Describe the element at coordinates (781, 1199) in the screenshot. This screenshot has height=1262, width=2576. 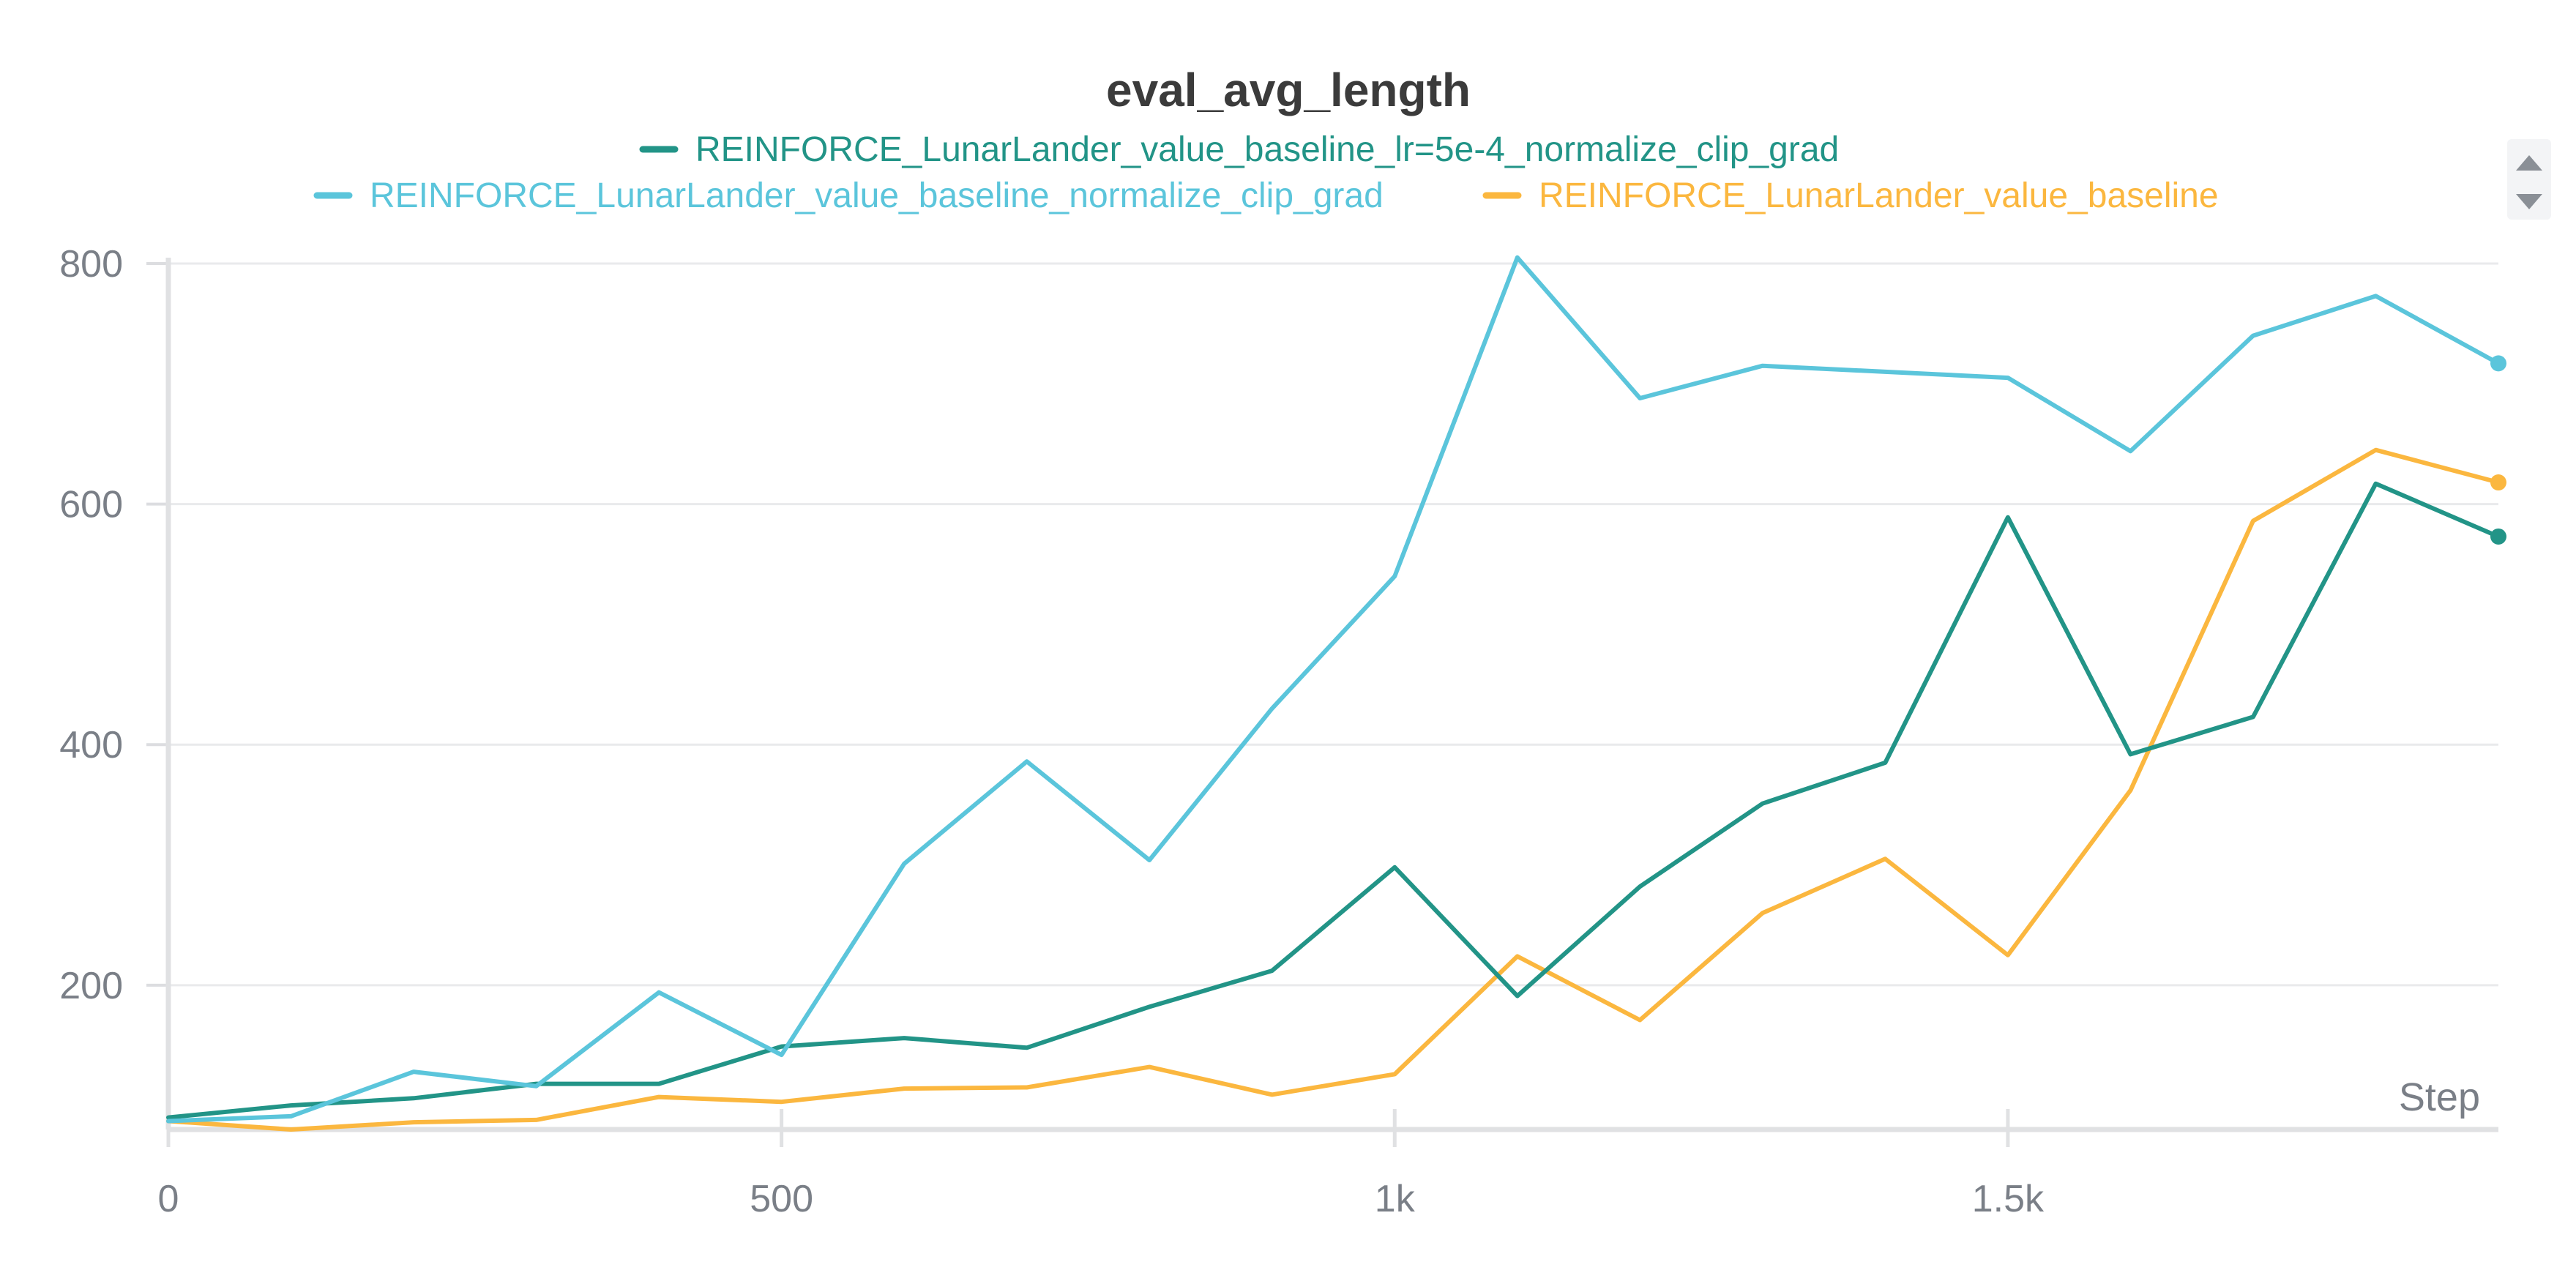
I see `x-tick-label: 500` at that location.